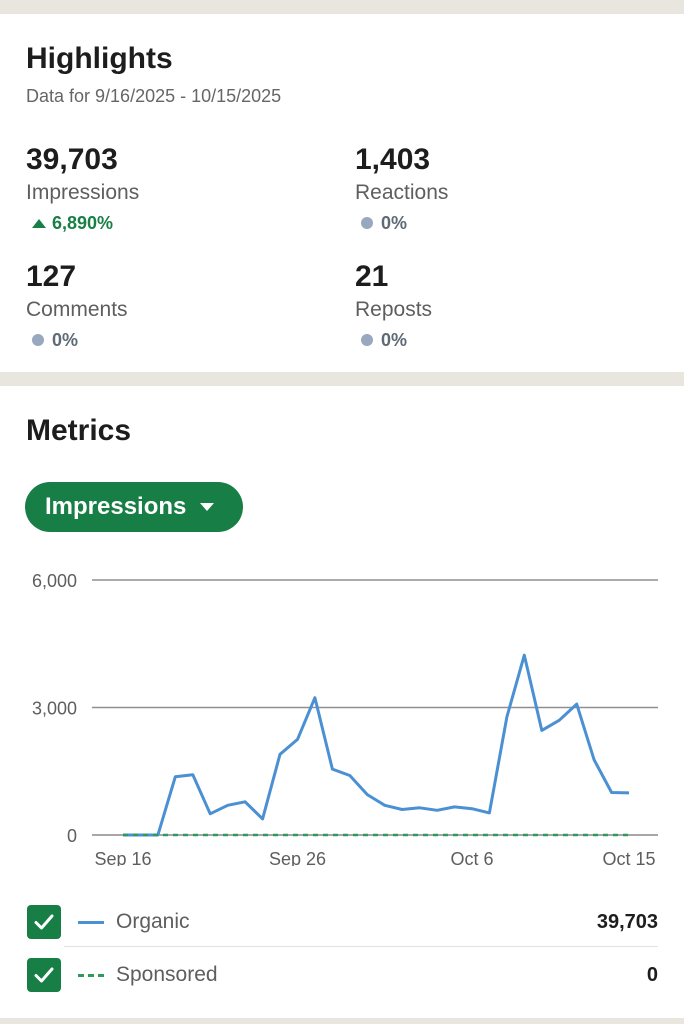  I want to click on date-range: Data for 9/16/2025 - 10/15/2025, so click(154, 96).